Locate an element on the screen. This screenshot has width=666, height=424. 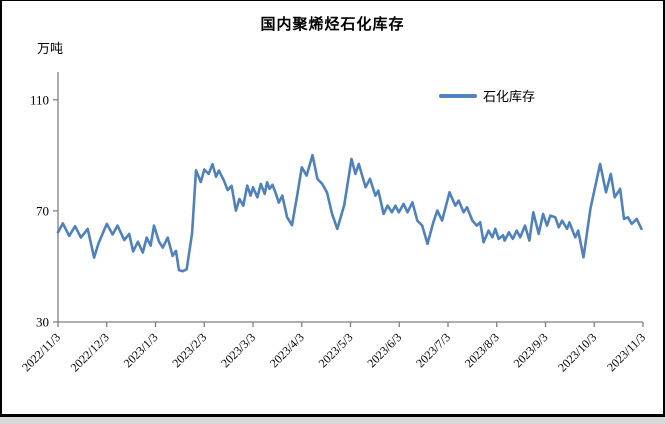
x-tick-label: 2023/8/3 is located at coordinates (482, 350).